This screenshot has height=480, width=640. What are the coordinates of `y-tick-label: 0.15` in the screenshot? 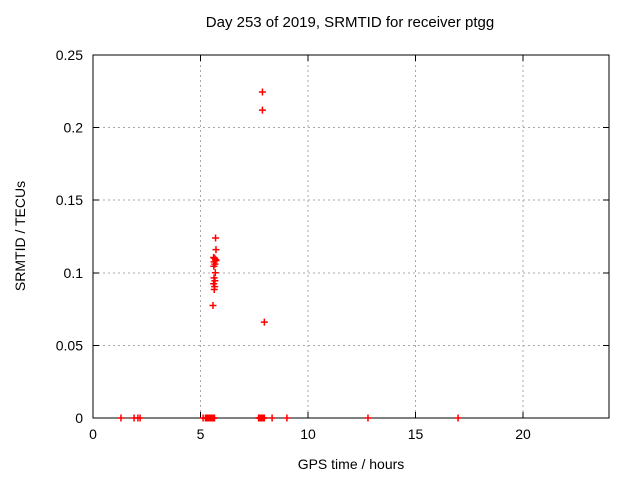 It's located at (69, 200).